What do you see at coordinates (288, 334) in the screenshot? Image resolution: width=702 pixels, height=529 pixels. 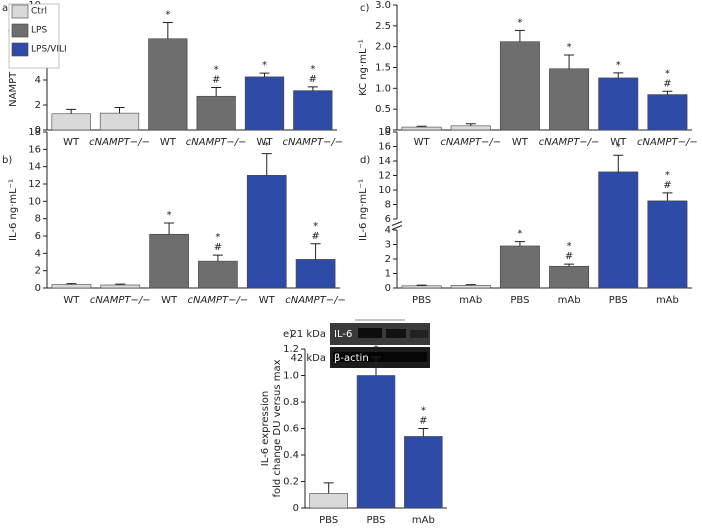 I see `panel-label: e)` at bounding box center [288, 334].